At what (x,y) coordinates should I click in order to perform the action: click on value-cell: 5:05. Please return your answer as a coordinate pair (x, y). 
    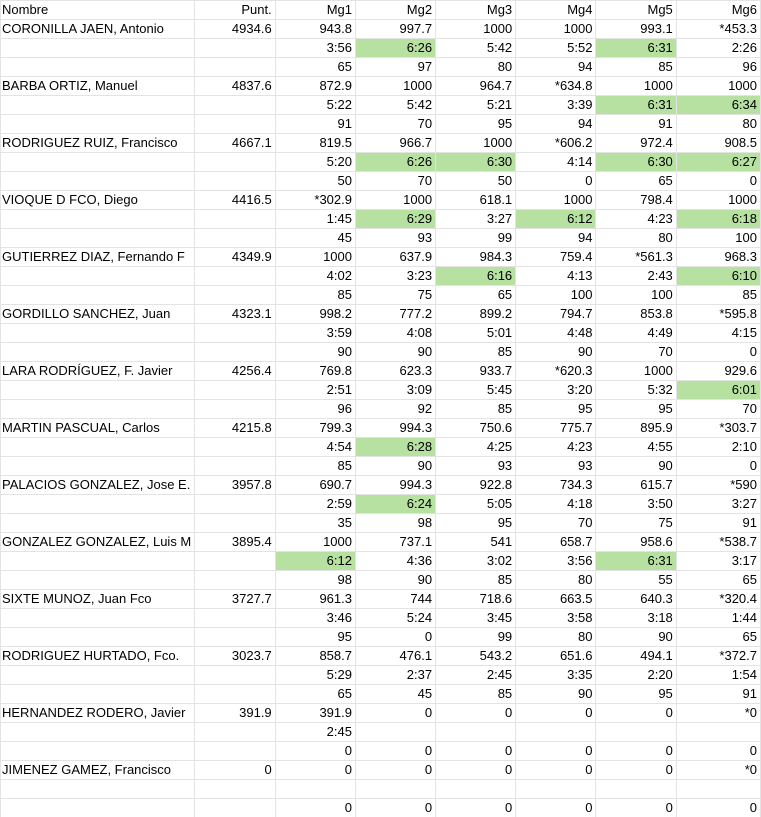
    Looking at the image, I should click on (476, 504).